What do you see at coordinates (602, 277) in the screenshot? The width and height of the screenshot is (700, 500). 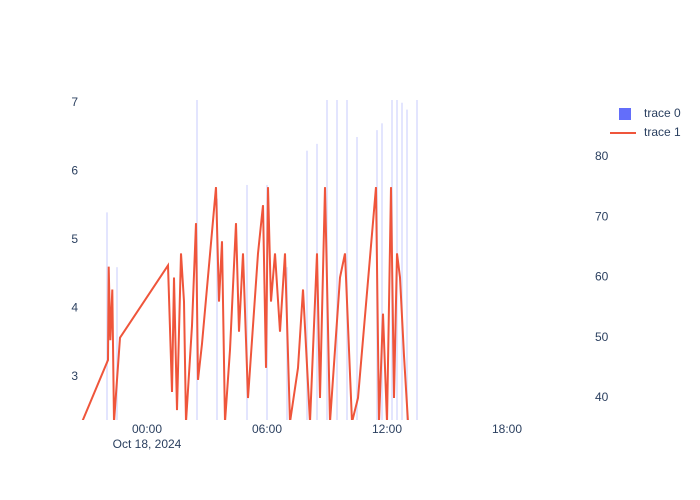 I see `y2-tick-label: 60` at bounding box center [602, 277].